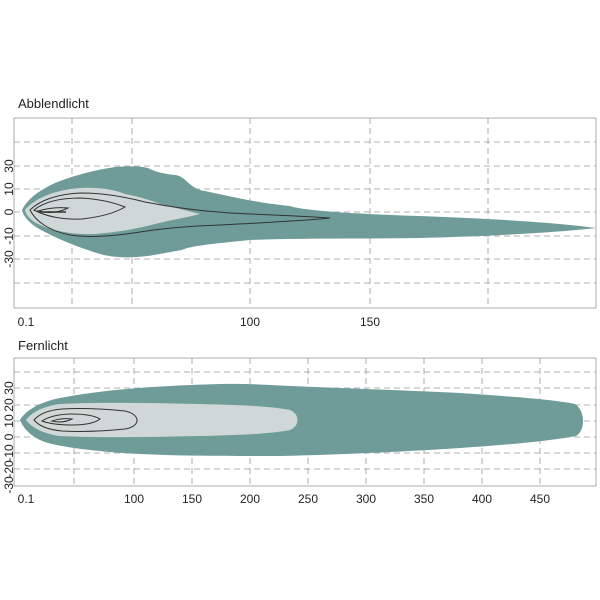  Describe the element at coordinates (250, 499) in the screenshot. I see `x-tick-label: 200` at that location.